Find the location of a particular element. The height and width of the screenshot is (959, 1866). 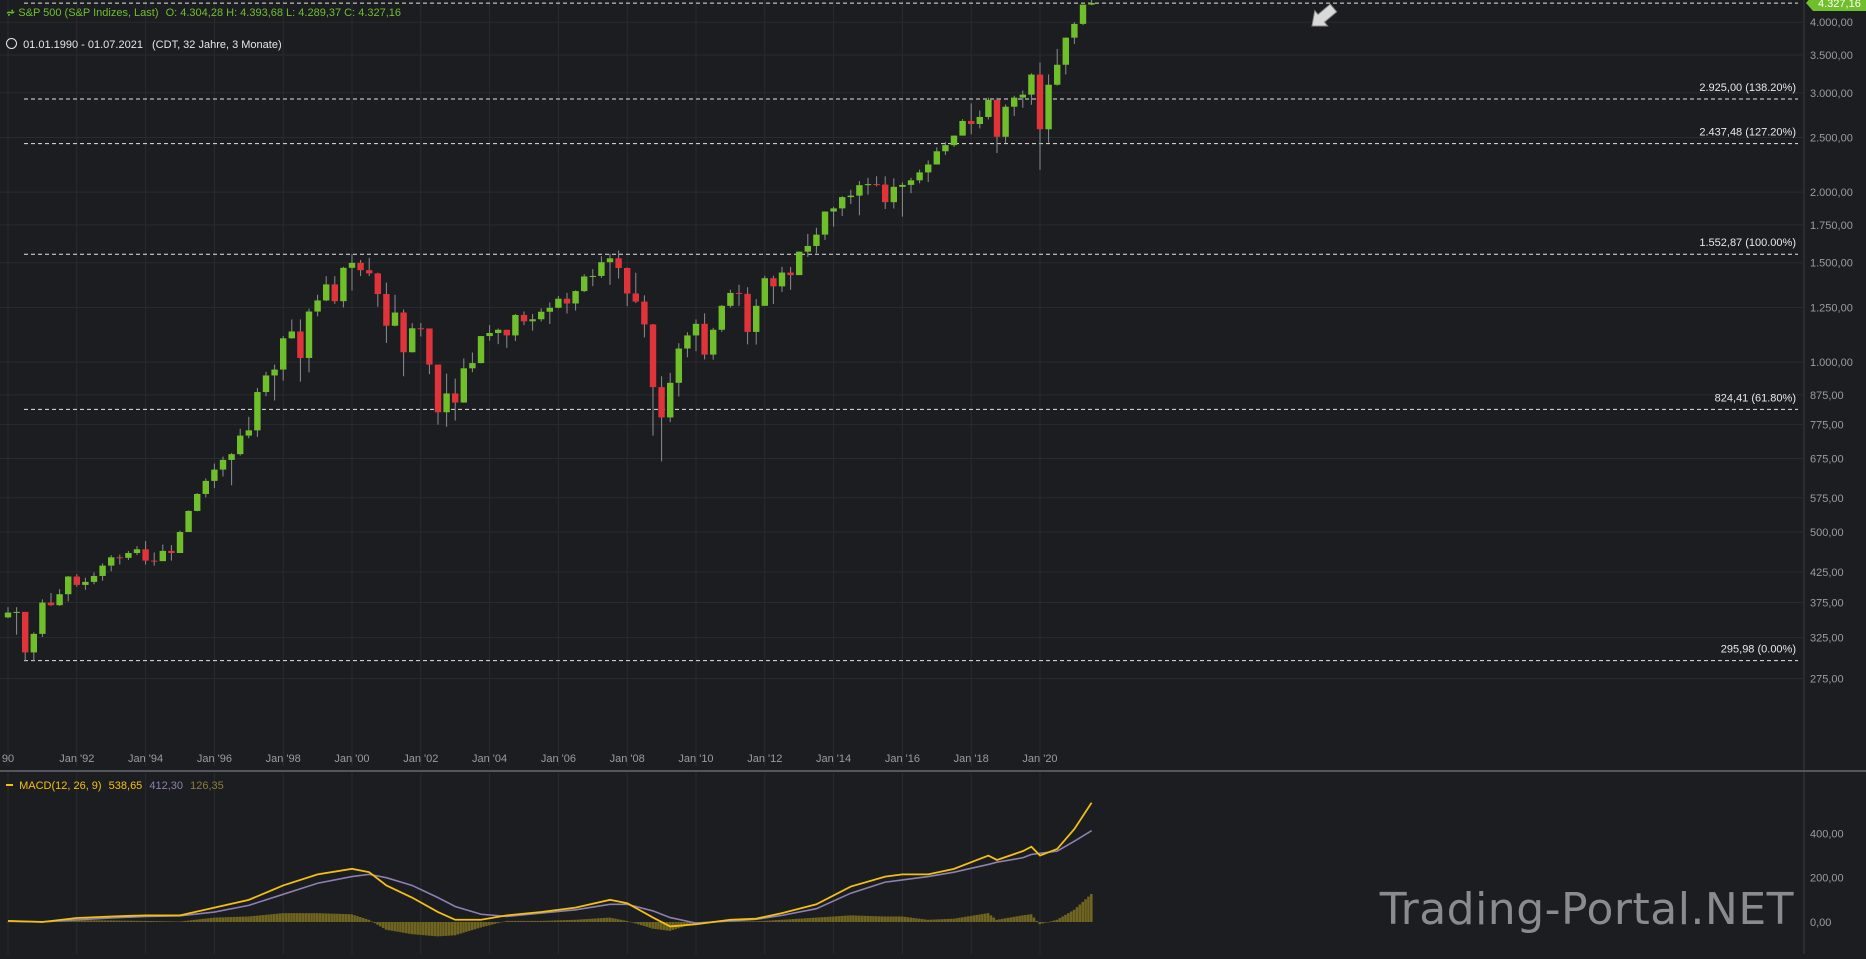

arrow-icon is located at coordinates (1324, 15).